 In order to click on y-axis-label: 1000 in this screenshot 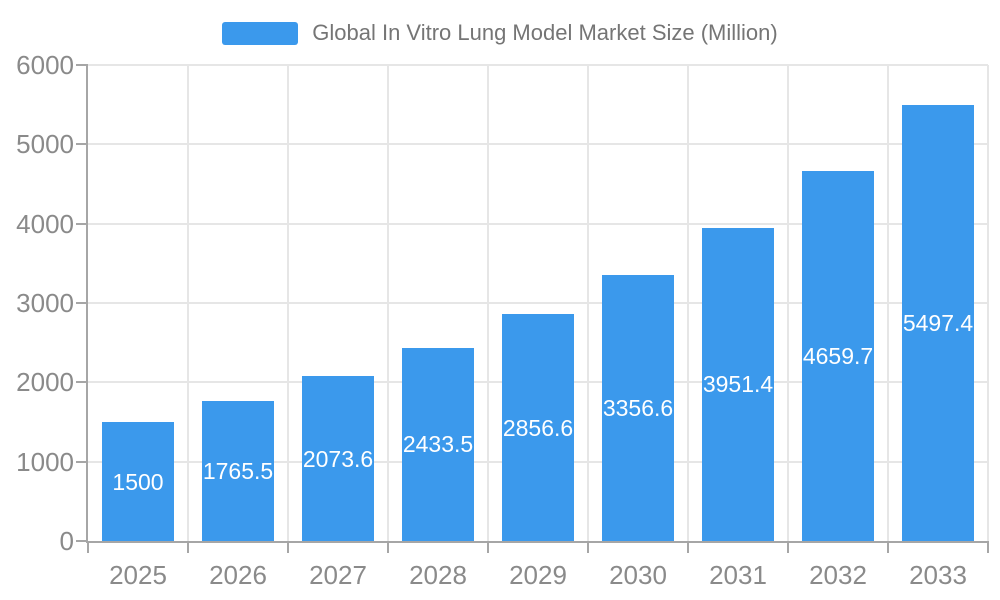, I will do `click(45, 461)`.